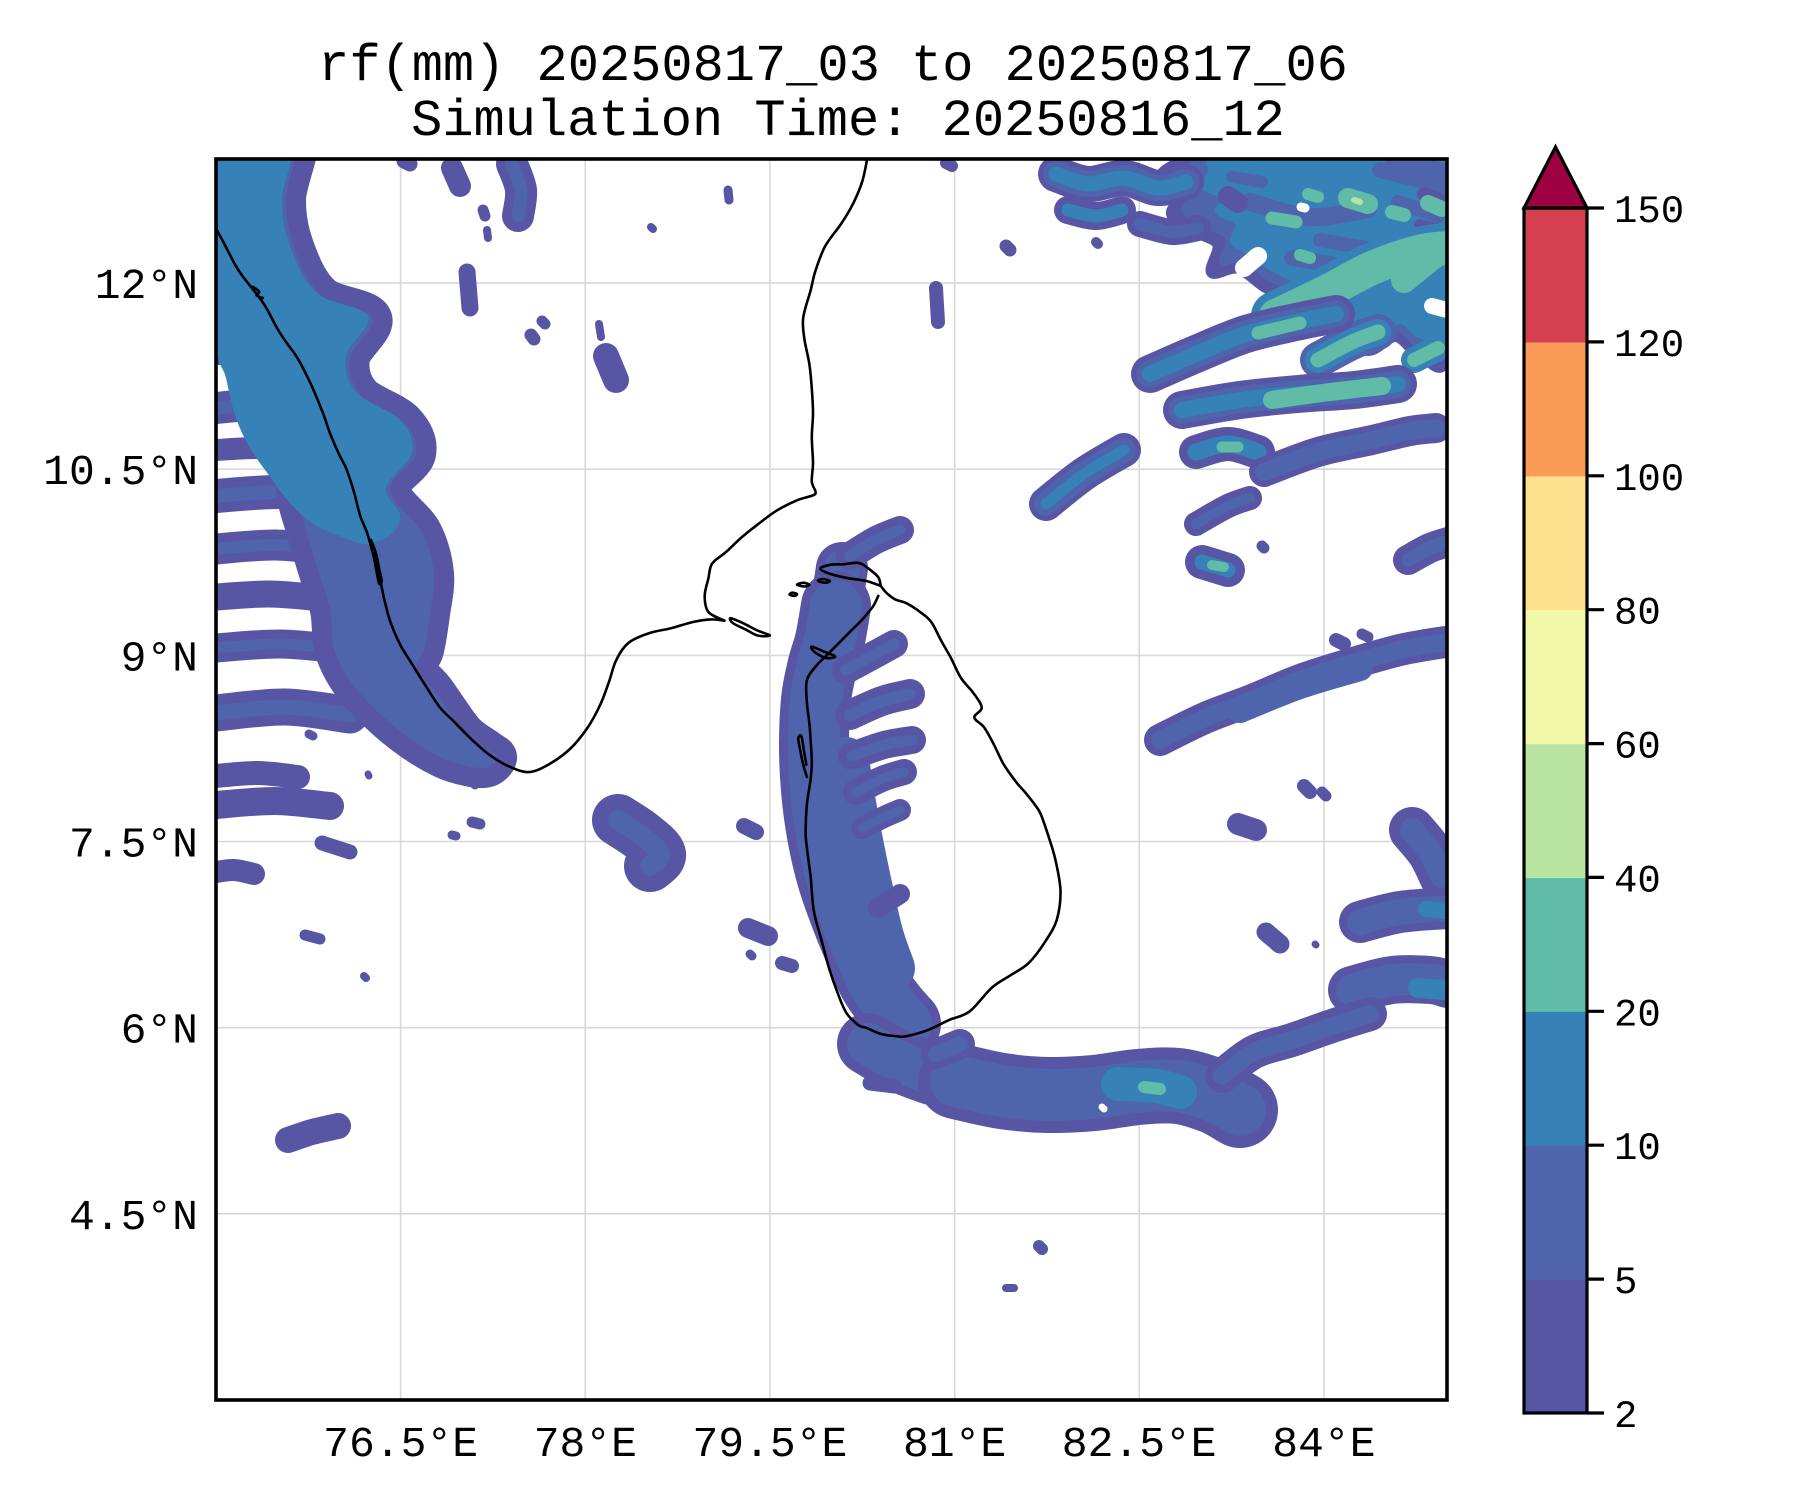 This screenshot has height=1500, width=1800. I want to click on svg-text: 120, so click(1649, 346).